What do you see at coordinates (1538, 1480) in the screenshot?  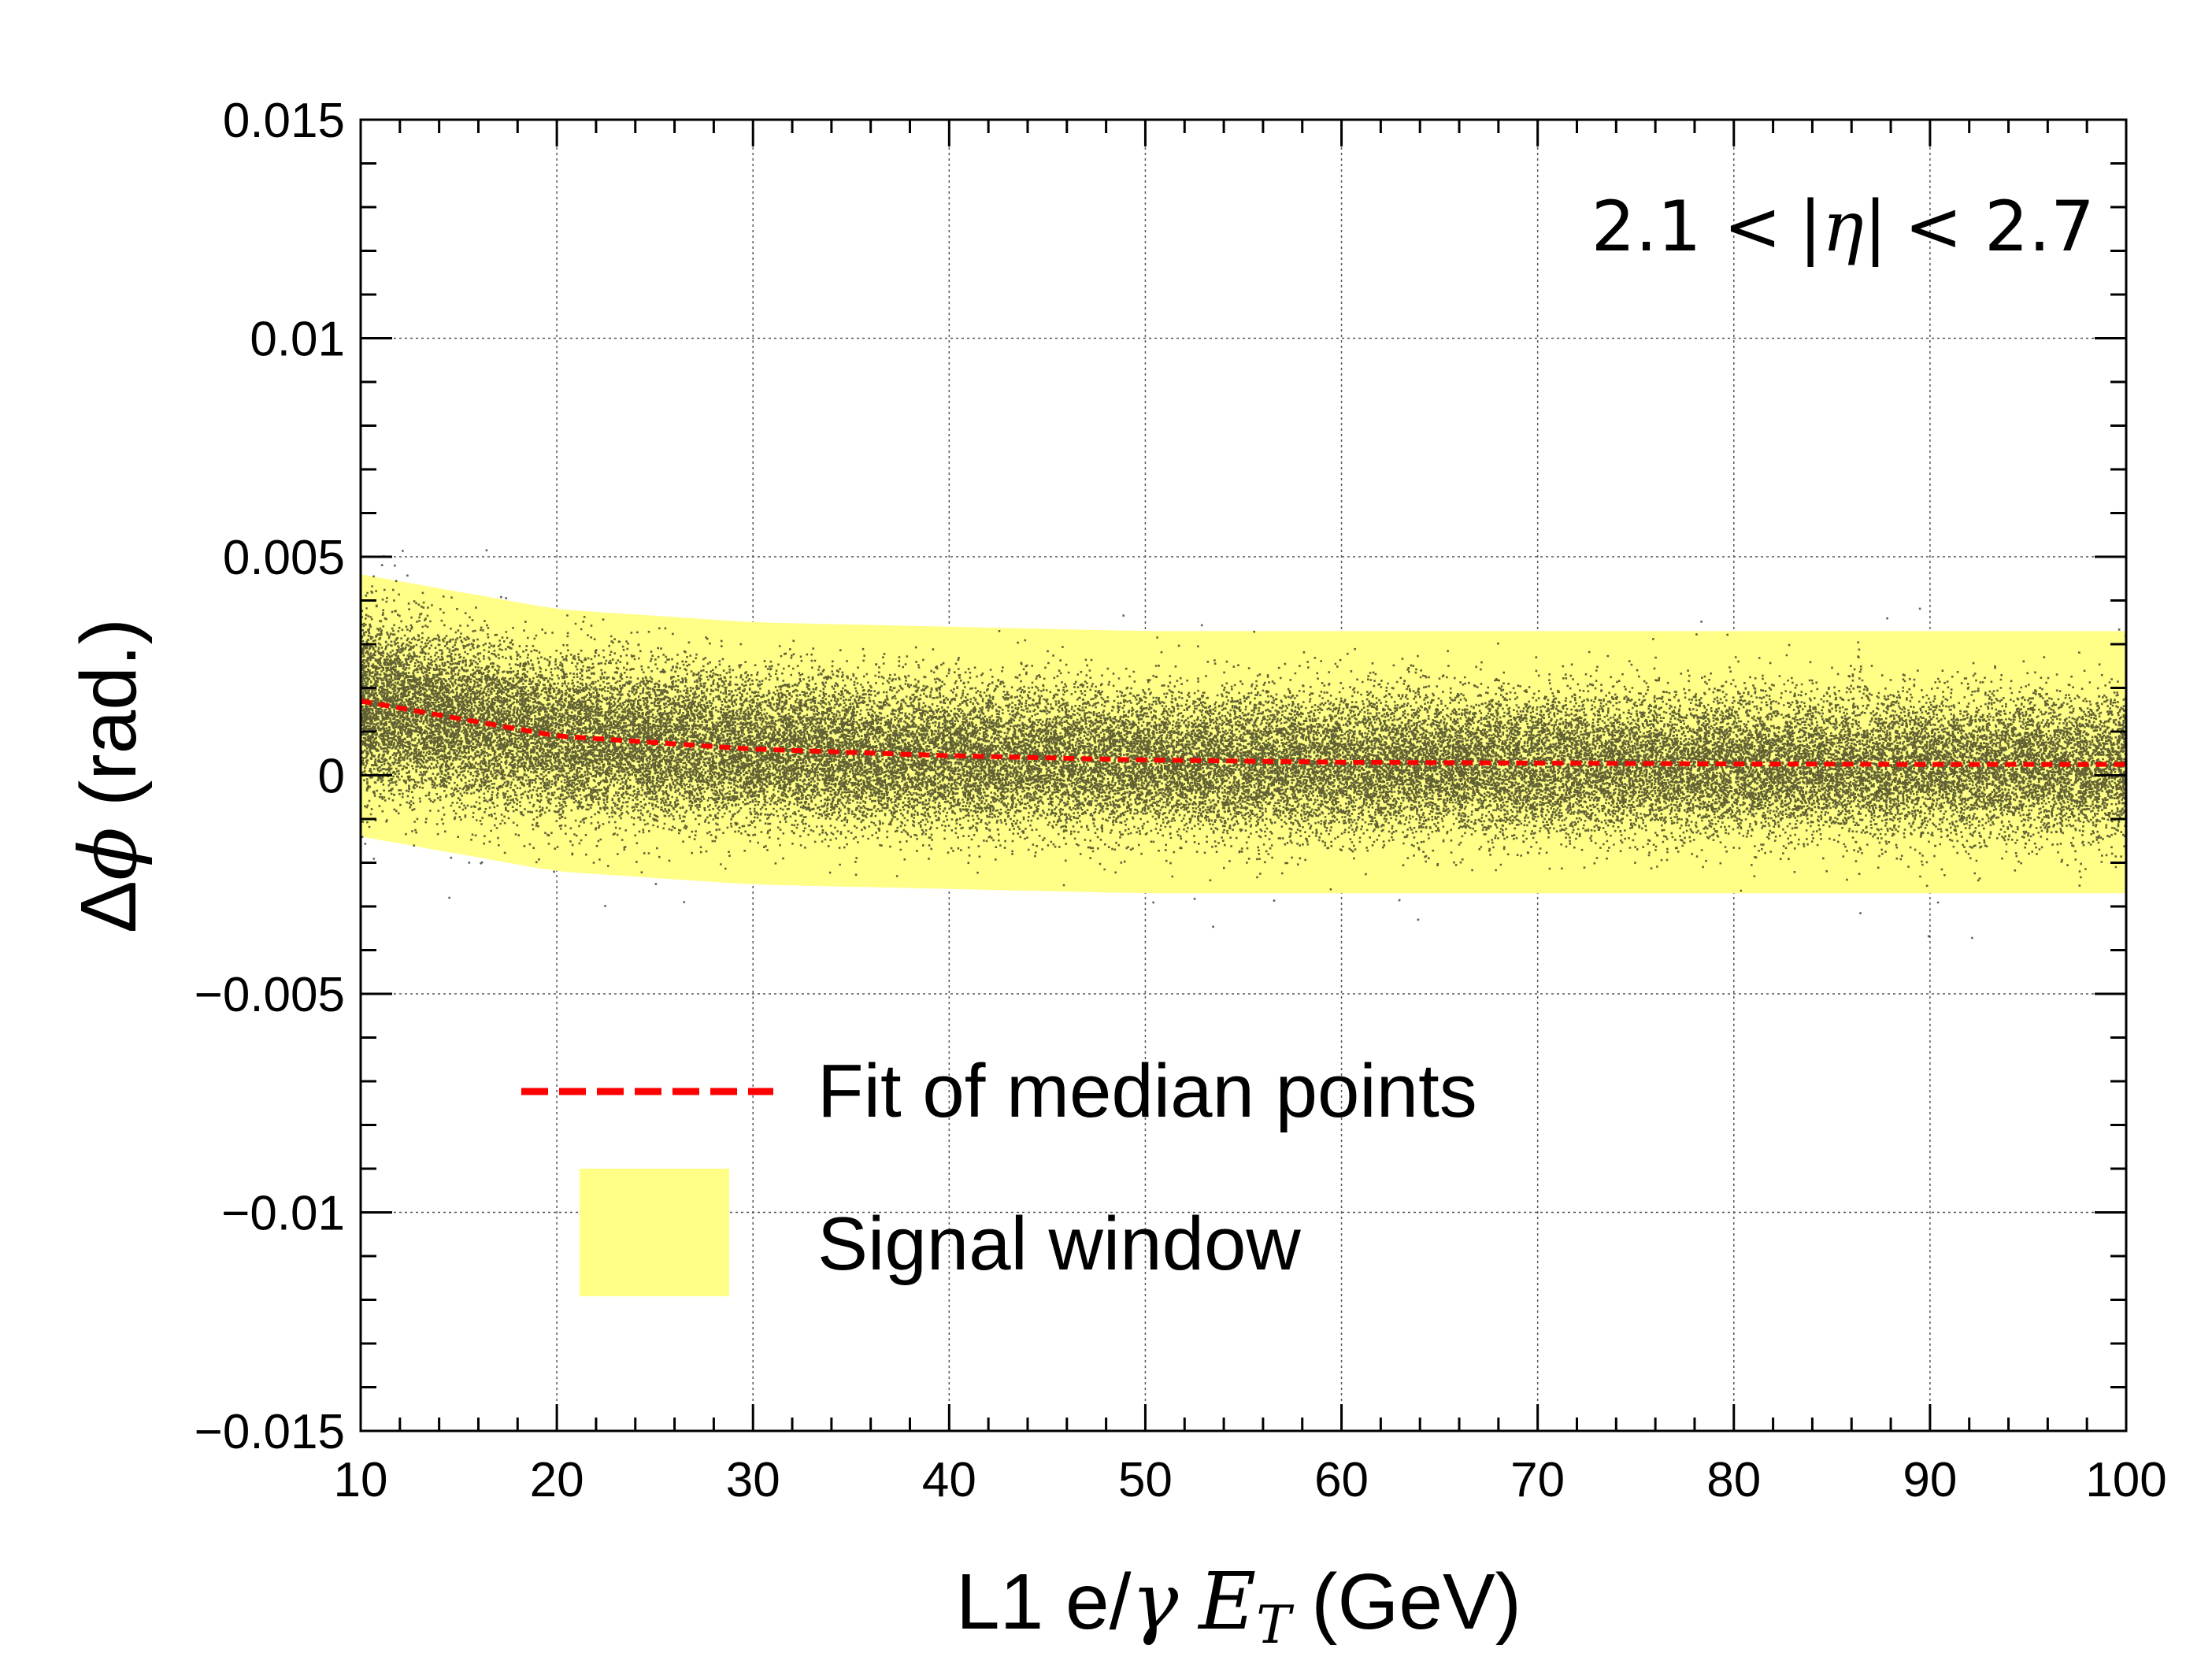 I see `x-tick-label: 70` at bounding box center [1538, 1480].